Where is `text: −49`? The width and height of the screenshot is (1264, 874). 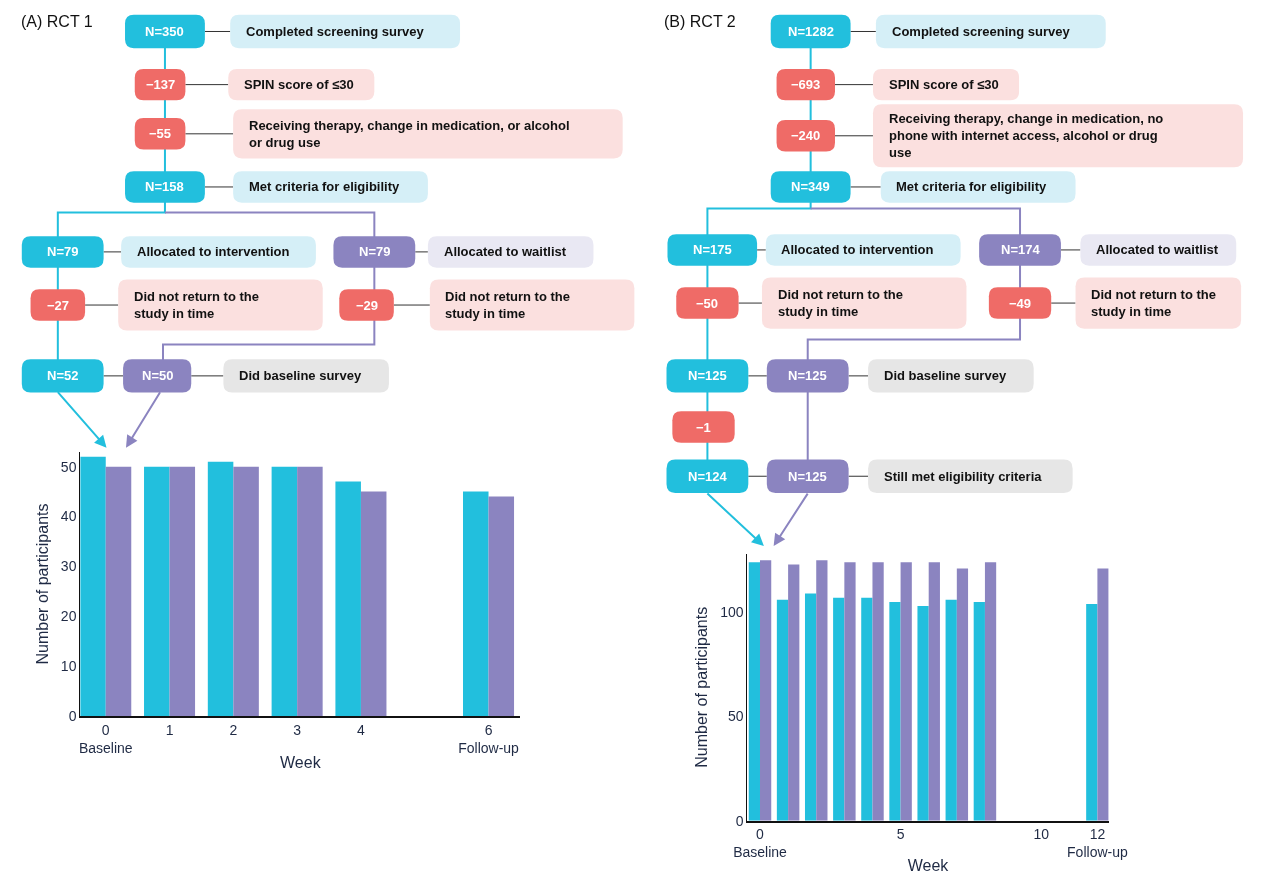
text: −49 is located at coordinates (1020, 303).